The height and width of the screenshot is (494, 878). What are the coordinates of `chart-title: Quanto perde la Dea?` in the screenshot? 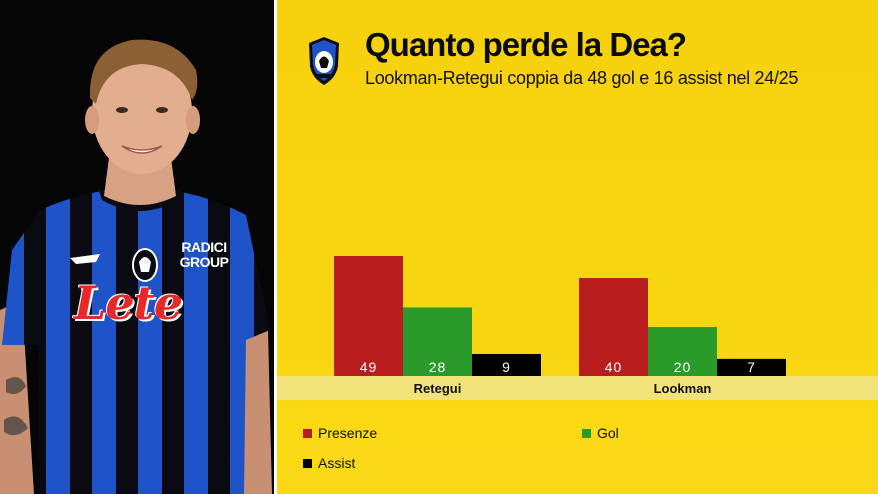 It's located at (526, 44).